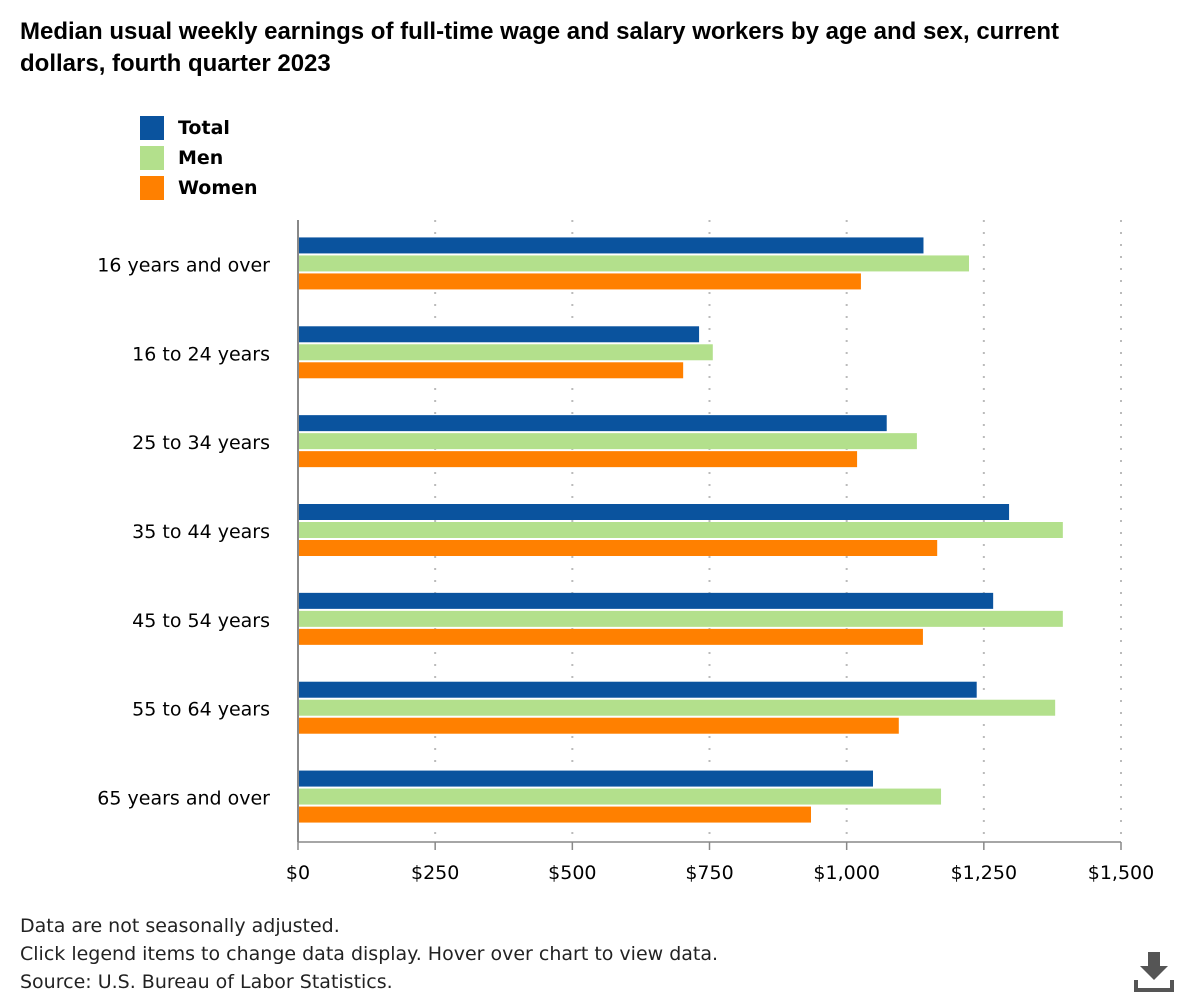 This screenshot has height=1000, width=1200. What do you see at coordinates (206, 982) in the screenshot?
I see `note-source: Source: U.S. Bureau of Labor Statistics.` at bounding box center [206, 982].